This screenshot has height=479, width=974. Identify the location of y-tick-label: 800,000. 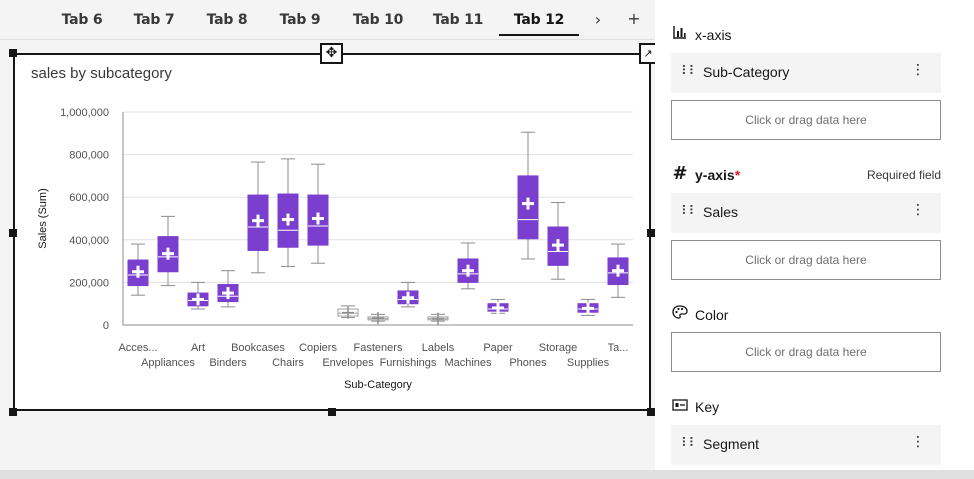
(89, 156).